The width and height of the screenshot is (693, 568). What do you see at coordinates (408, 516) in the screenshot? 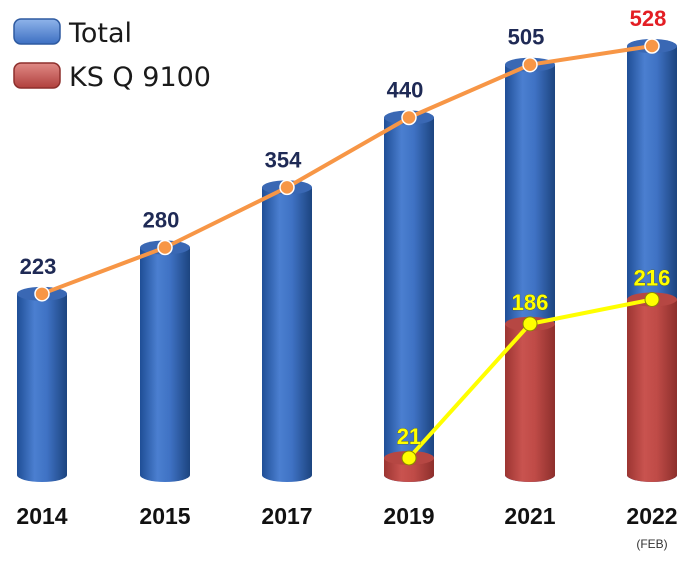
I see `x-tick-2019: 2019` at bounding box center [408, 516].